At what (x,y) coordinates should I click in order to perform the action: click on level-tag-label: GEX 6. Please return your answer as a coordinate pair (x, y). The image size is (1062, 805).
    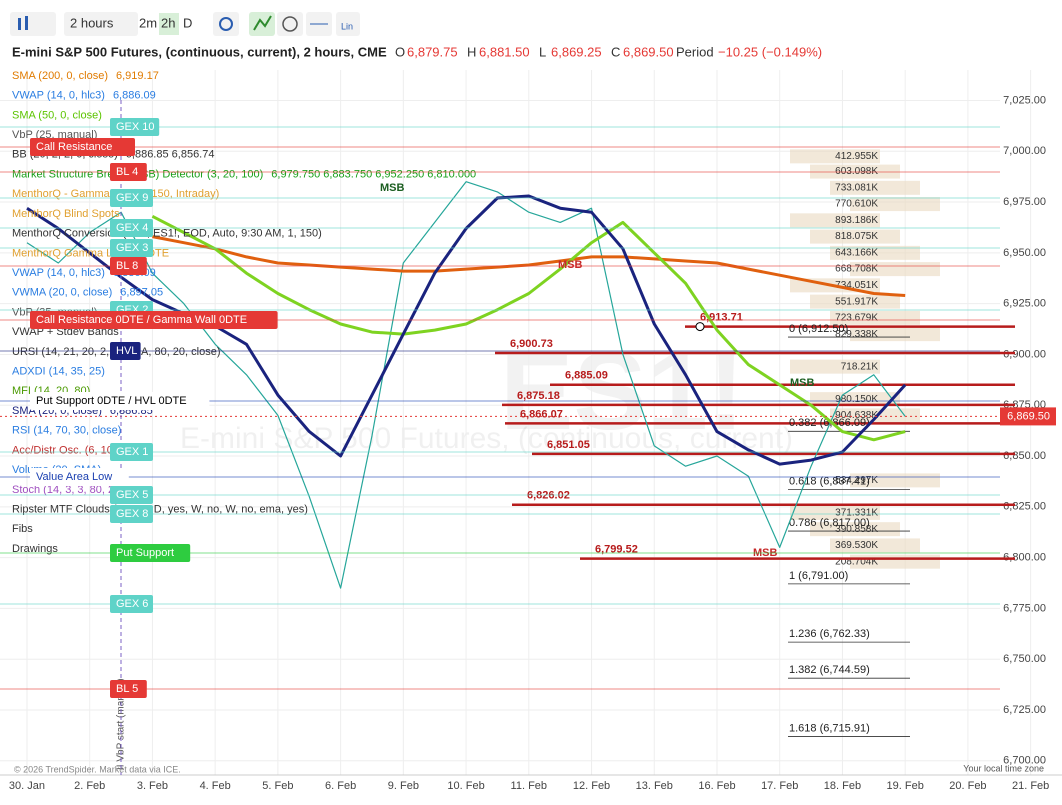
    Looking at the image, I should click on (132, 604).